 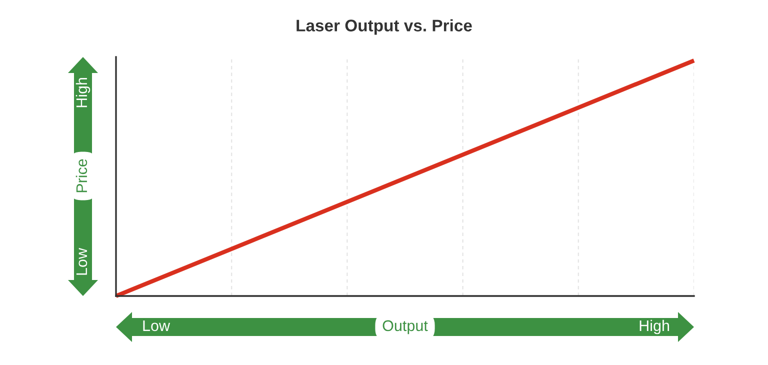 I want to click on annotation: High, so click(x=83, y=93).